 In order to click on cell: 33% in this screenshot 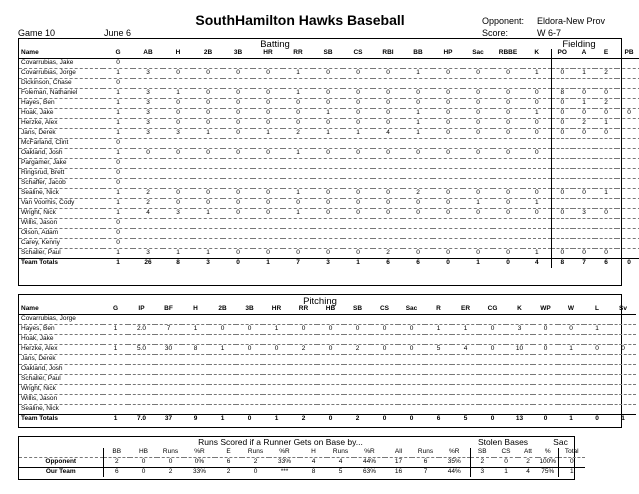, I will do `click(199, 472)`.